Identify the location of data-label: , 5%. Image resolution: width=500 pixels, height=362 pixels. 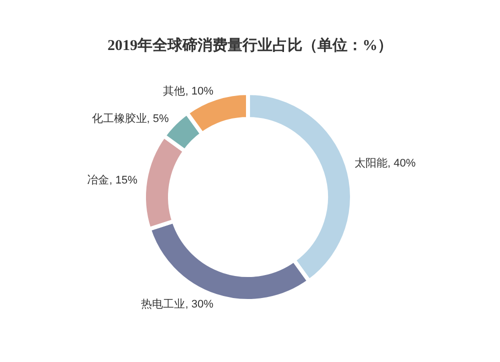
(158, 118).